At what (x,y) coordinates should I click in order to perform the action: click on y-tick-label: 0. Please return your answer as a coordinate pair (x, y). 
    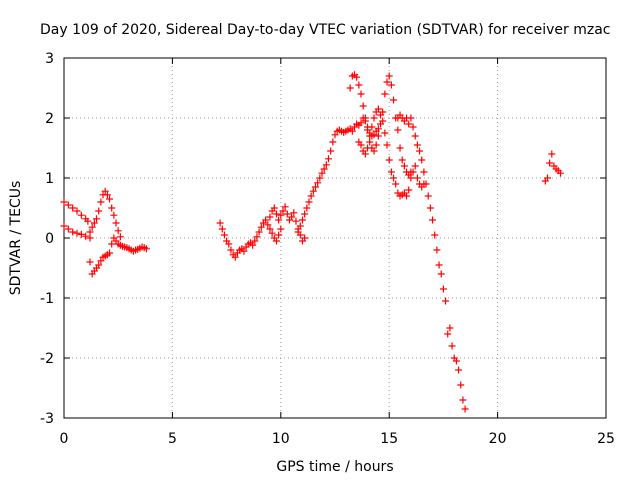
    Looking at the image, I should click on (49, 239).